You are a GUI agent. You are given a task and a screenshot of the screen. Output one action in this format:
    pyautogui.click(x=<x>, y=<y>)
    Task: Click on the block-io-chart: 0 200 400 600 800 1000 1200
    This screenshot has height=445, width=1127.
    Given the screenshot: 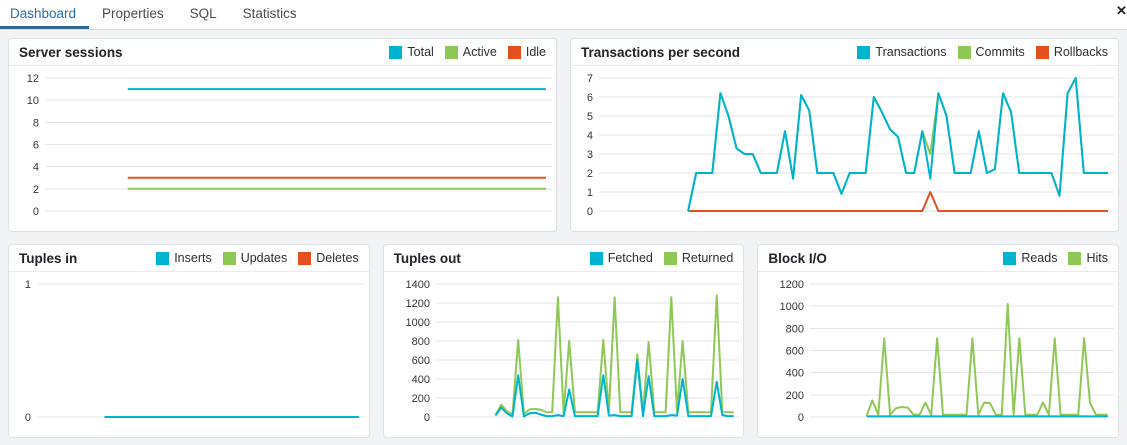 What is the action you would take?
    pyautogui.click(x=938, y=354)
    